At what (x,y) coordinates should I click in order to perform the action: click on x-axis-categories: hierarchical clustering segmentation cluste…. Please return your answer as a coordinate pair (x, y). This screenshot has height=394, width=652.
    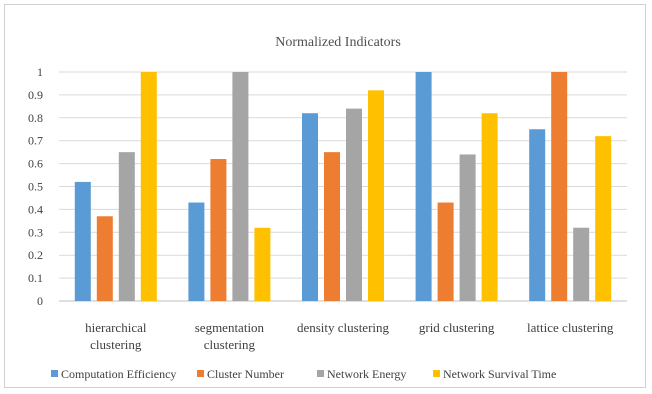
    Looking at the image, I should click on (349, 336).